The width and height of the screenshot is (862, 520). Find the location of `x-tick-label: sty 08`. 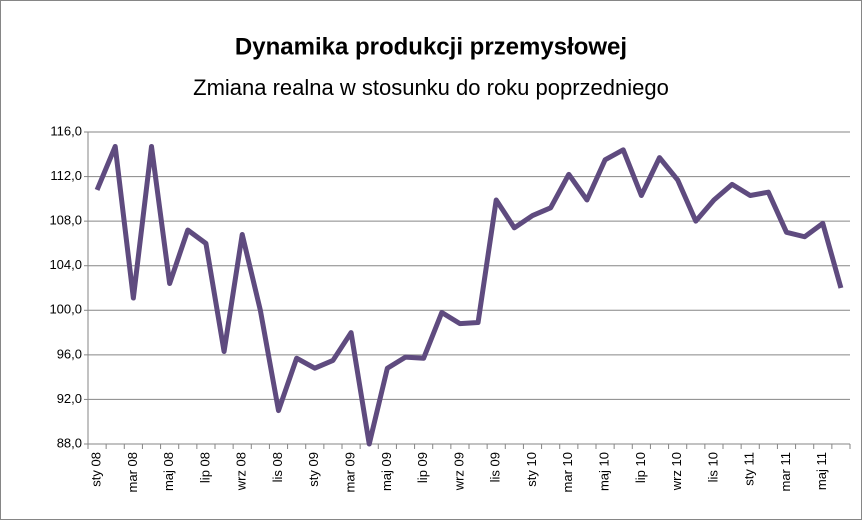

x-tick-label: sty 08 is located at coordinates (96, 469).